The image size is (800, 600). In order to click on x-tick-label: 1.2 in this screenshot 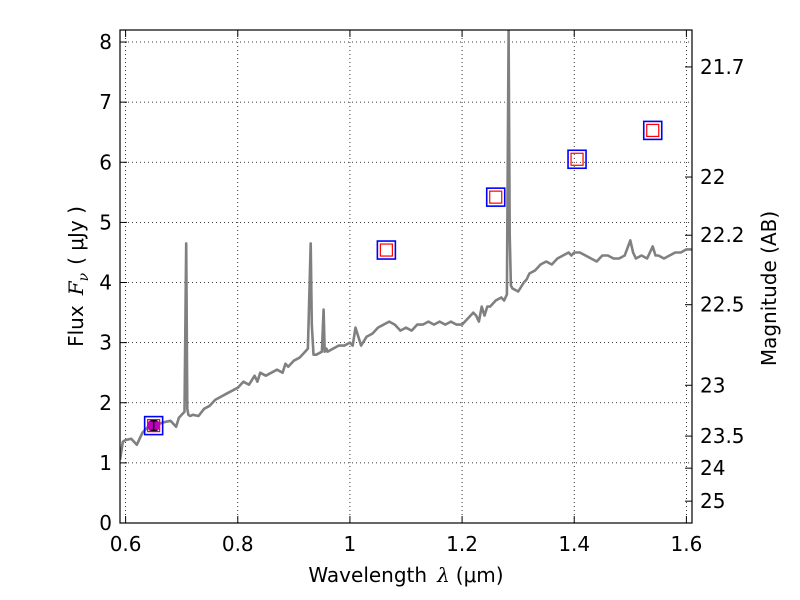, I will do `click(462, 544)`.